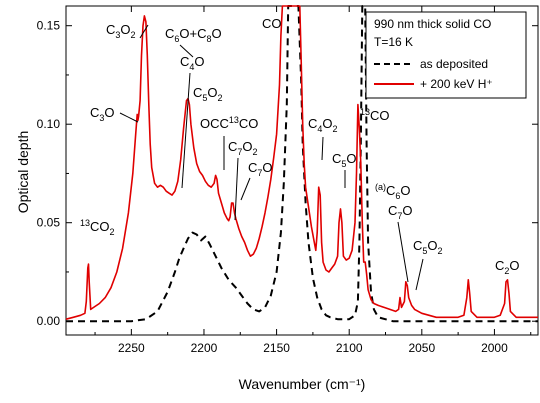  I want to click on arrow-c4o, so click(186, 130).